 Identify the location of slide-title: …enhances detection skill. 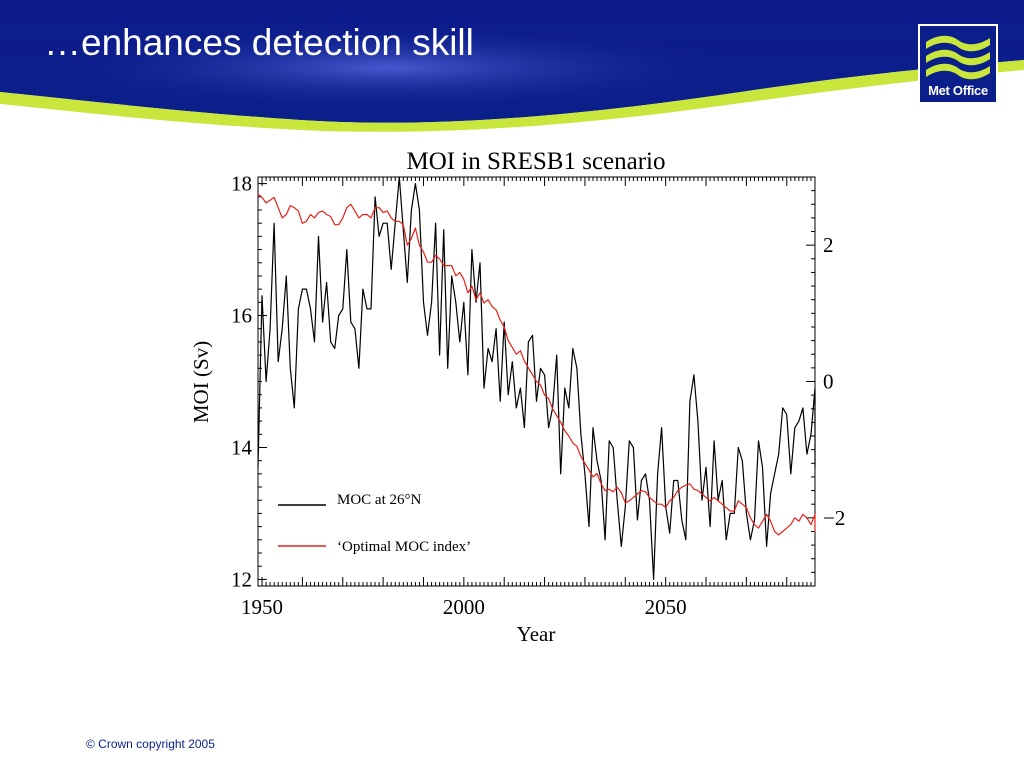
(259, 42).